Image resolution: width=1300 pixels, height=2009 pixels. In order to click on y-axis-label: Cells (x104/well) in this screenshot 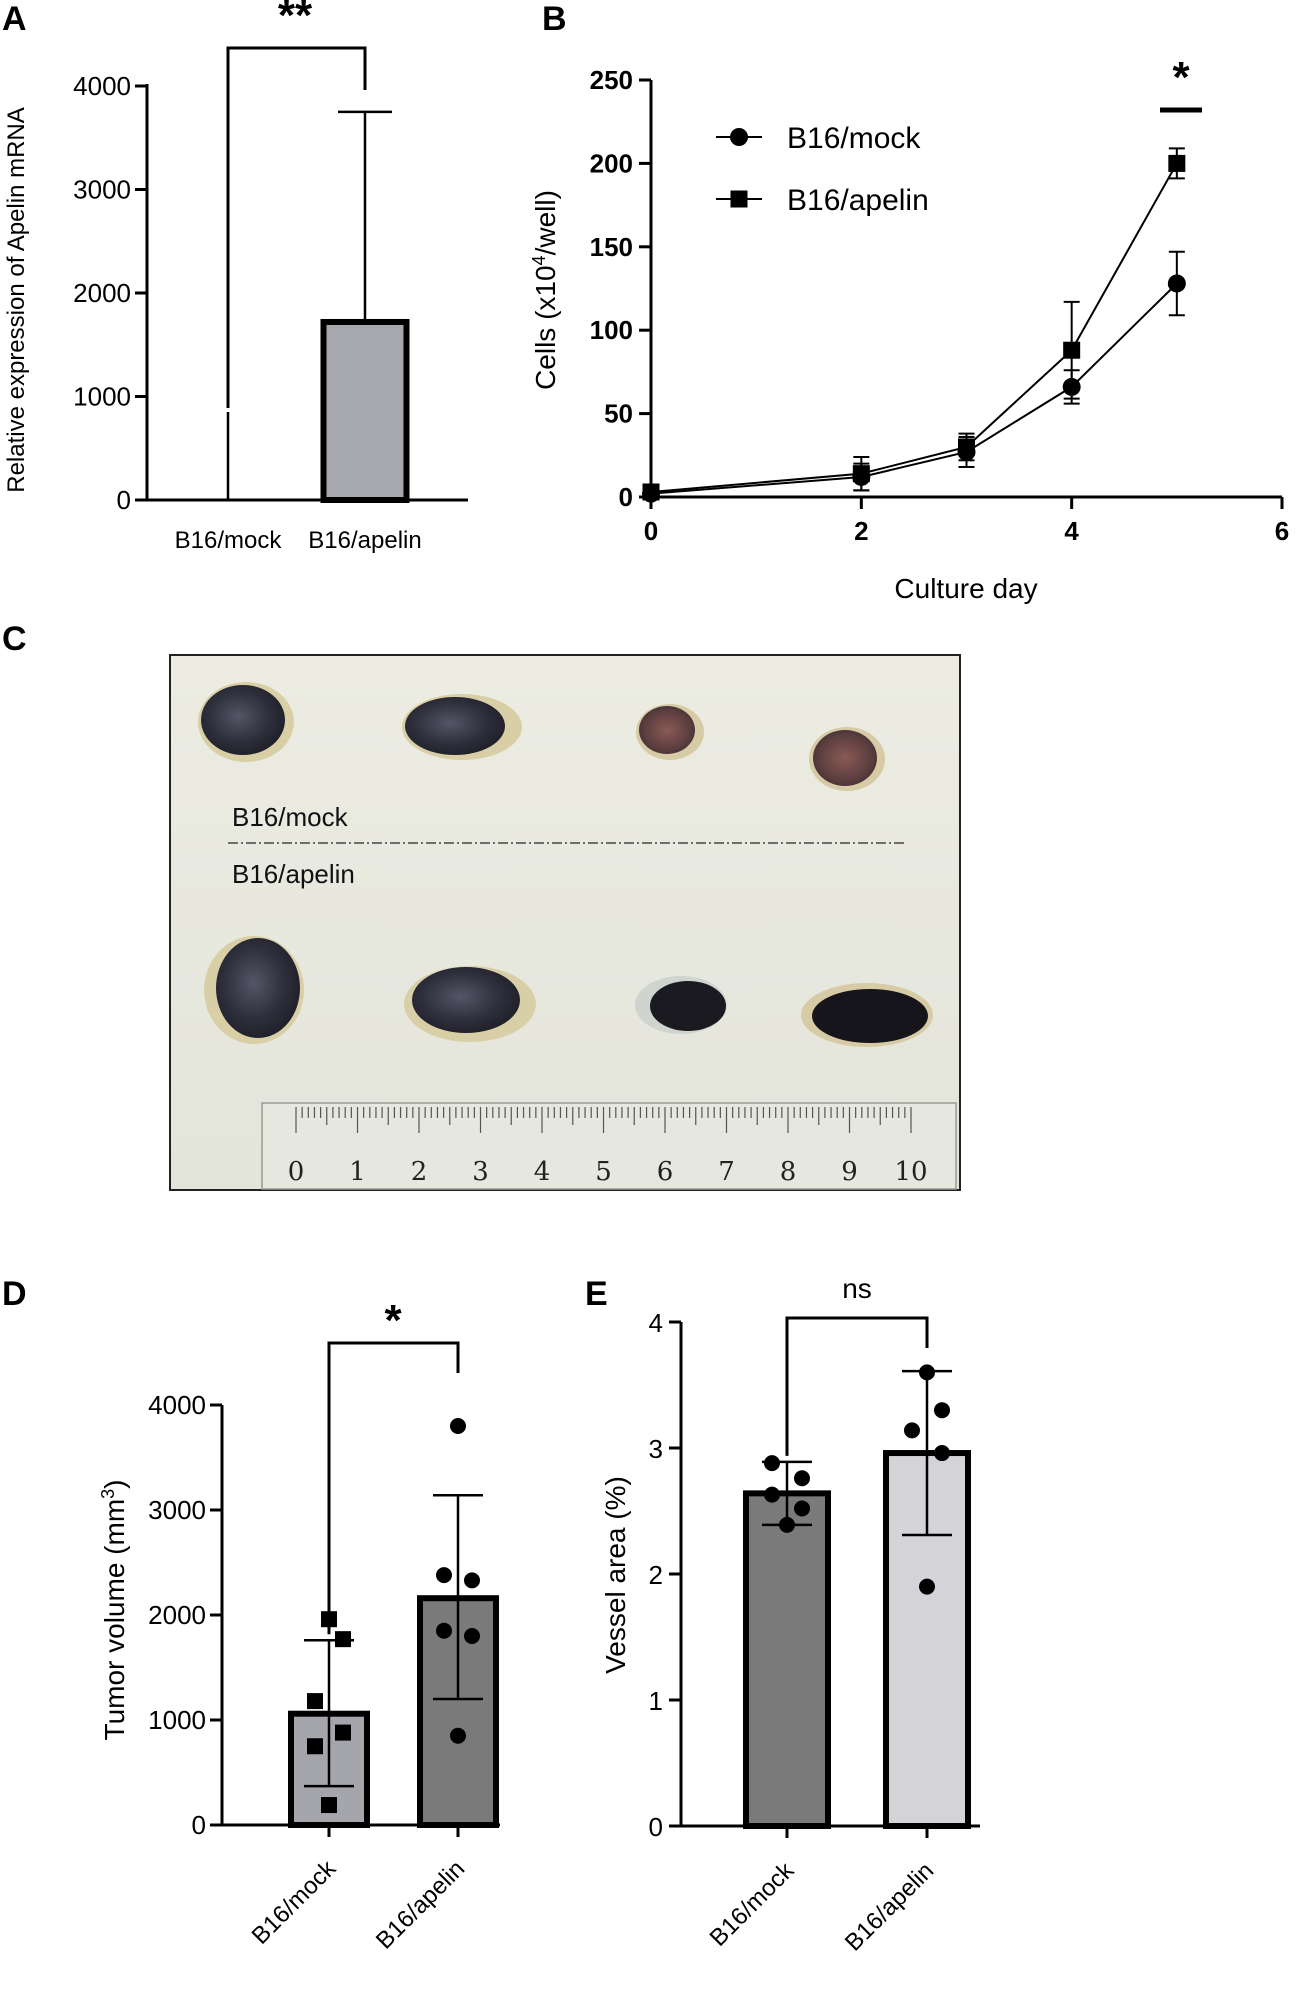, I will do `click(545, 290)`.